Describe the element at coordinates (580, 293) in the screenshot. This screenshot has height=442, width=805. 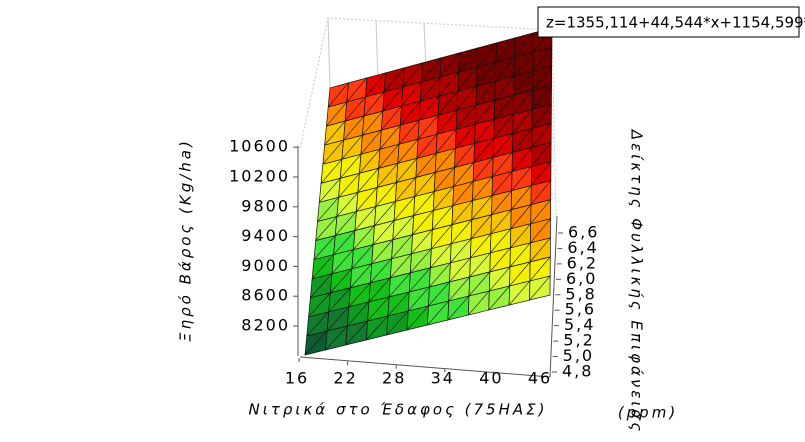
I see `y-tick-label: 5,8` at that location.